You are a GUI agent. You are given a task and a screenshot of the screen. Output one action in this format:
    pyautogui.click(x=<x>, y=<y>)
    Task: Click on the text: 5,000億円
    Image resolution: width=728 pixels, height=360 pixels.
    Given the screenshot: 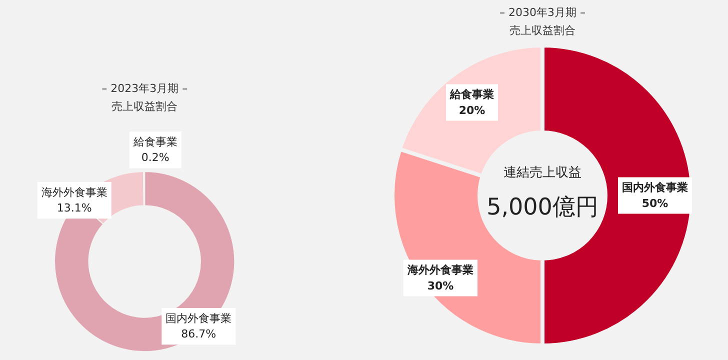 What is the action you would take?
    pyautogui.click(x=542, y=207)
    